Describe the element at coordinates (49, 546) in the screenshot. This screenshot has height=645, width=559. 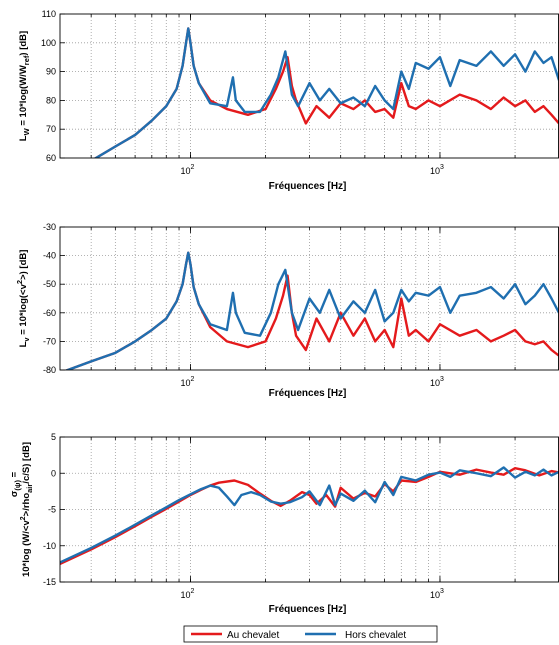
I see `y-tick-label: -10` at that location.